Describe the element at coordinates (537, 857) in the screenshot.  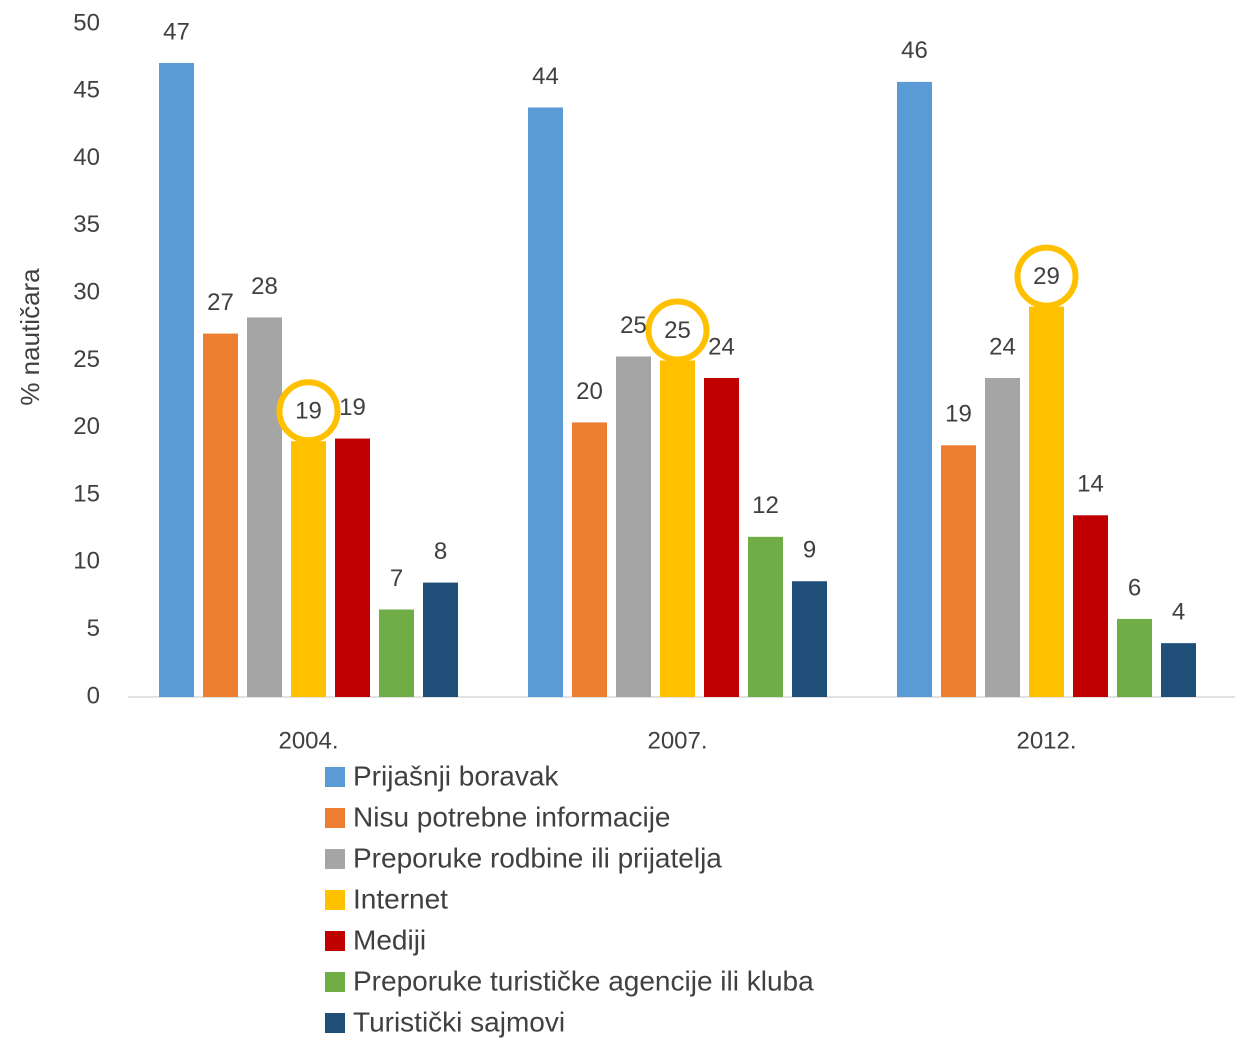
I see `legend-label: Preporuke rodbine ili prijatelja` at that location.